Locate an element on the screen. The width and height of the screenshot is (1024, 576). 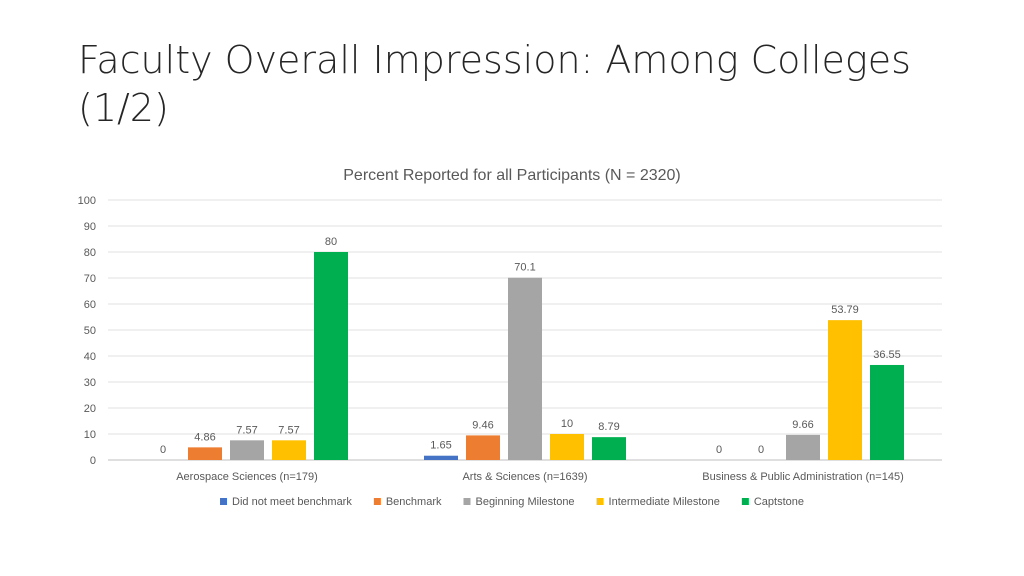
legend-item: Intermediate Milestone is located at coordinates (658, 502).